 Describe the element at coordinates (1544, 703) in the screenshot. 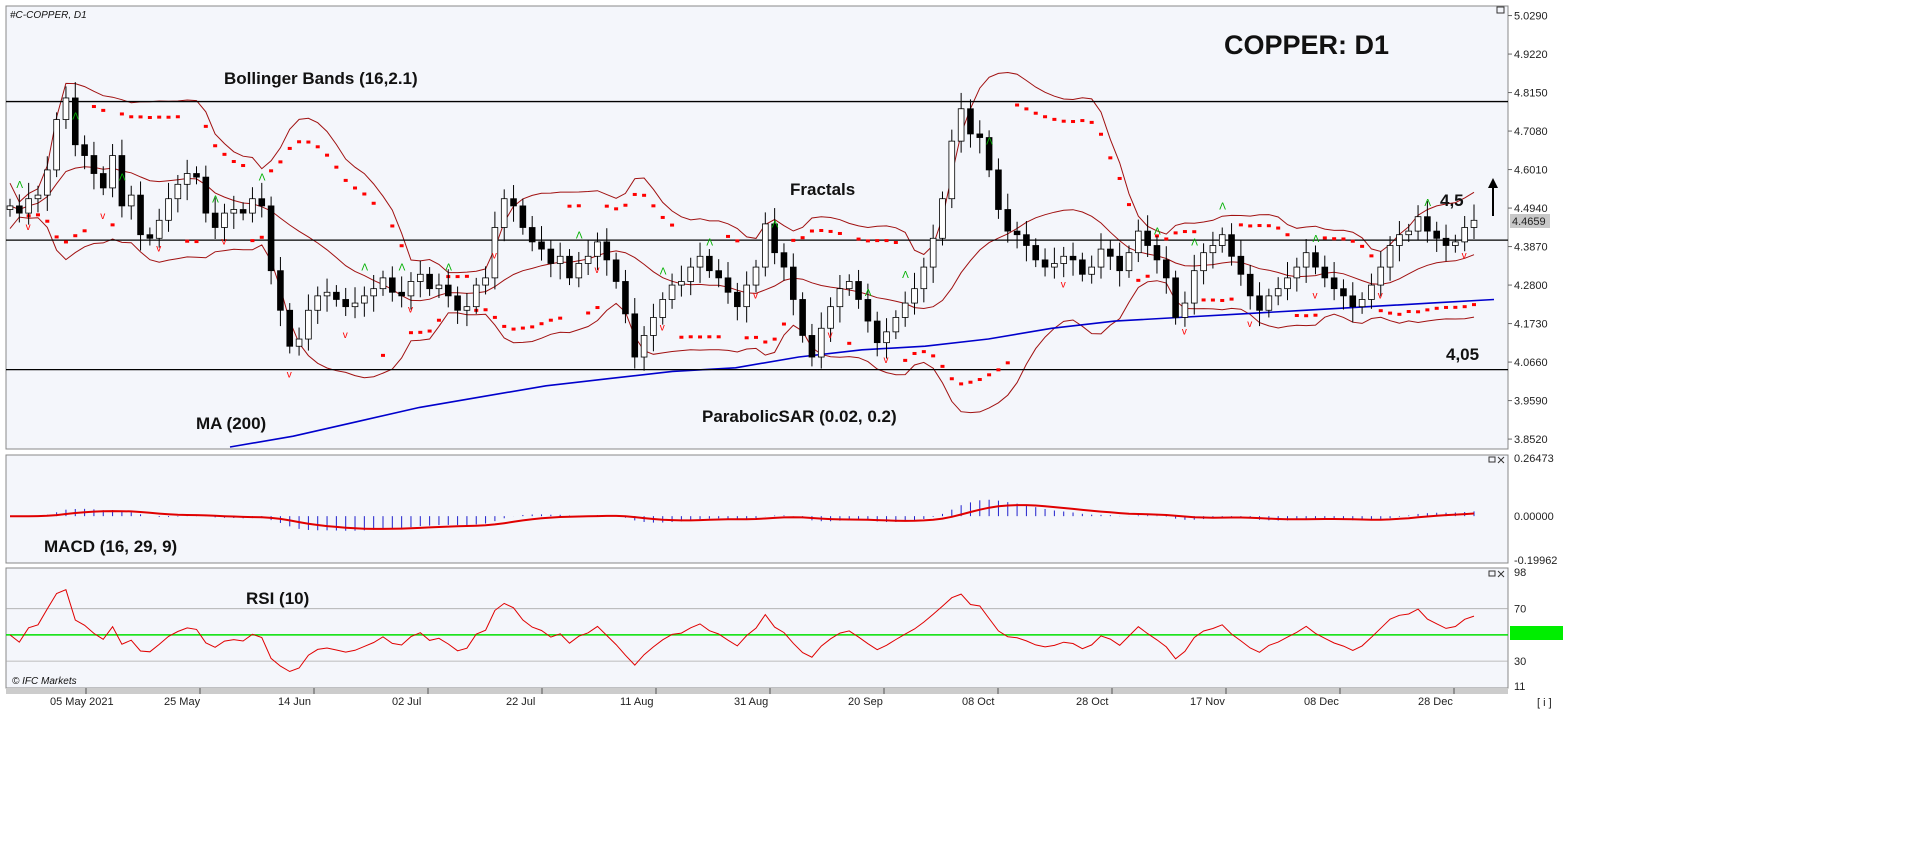

I see `info-button: [ i ]` at that location.